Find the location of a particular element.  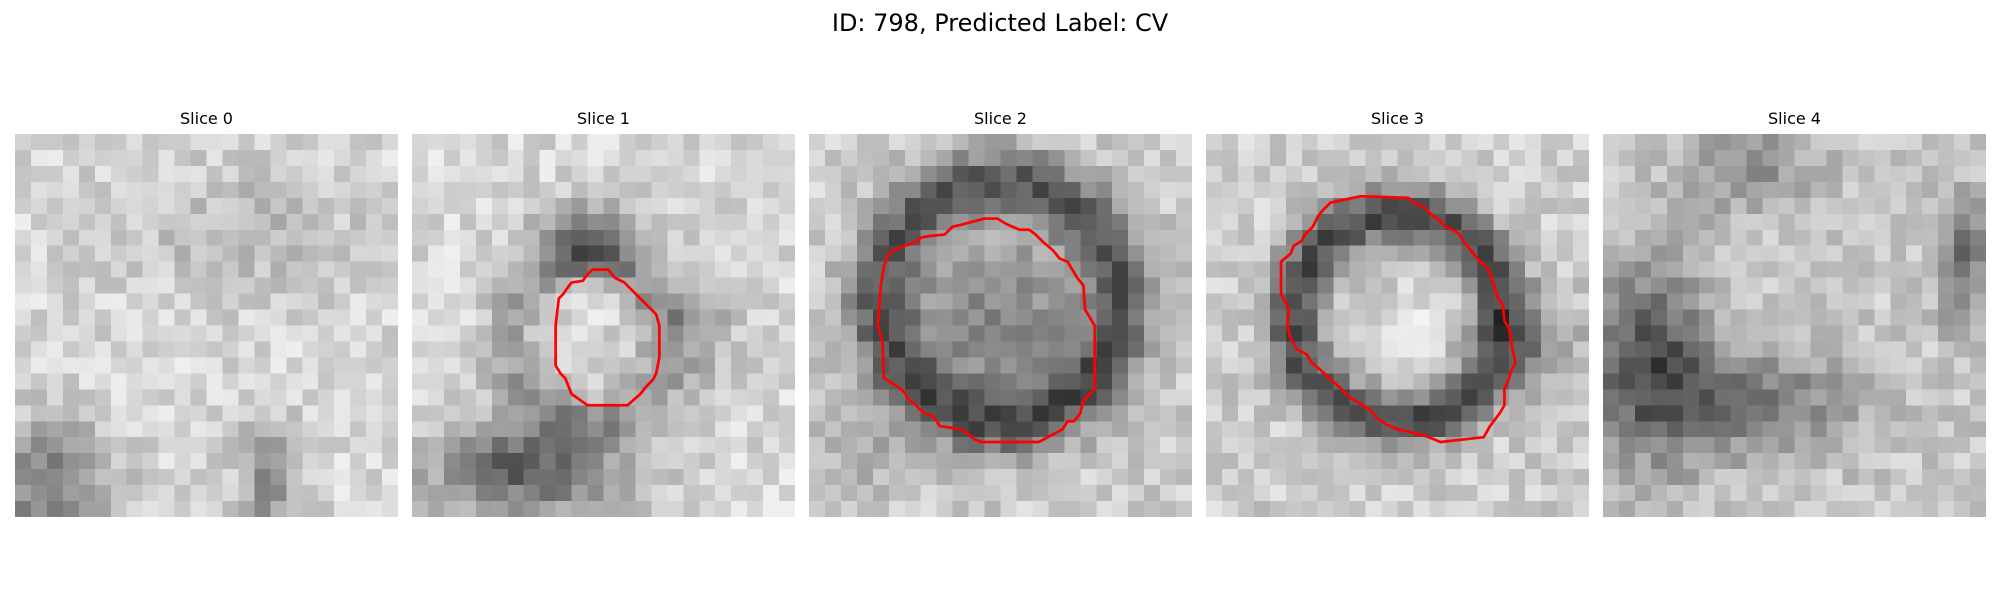

slice-panel-0: Slice 0 is located at coordinates (206, 312).